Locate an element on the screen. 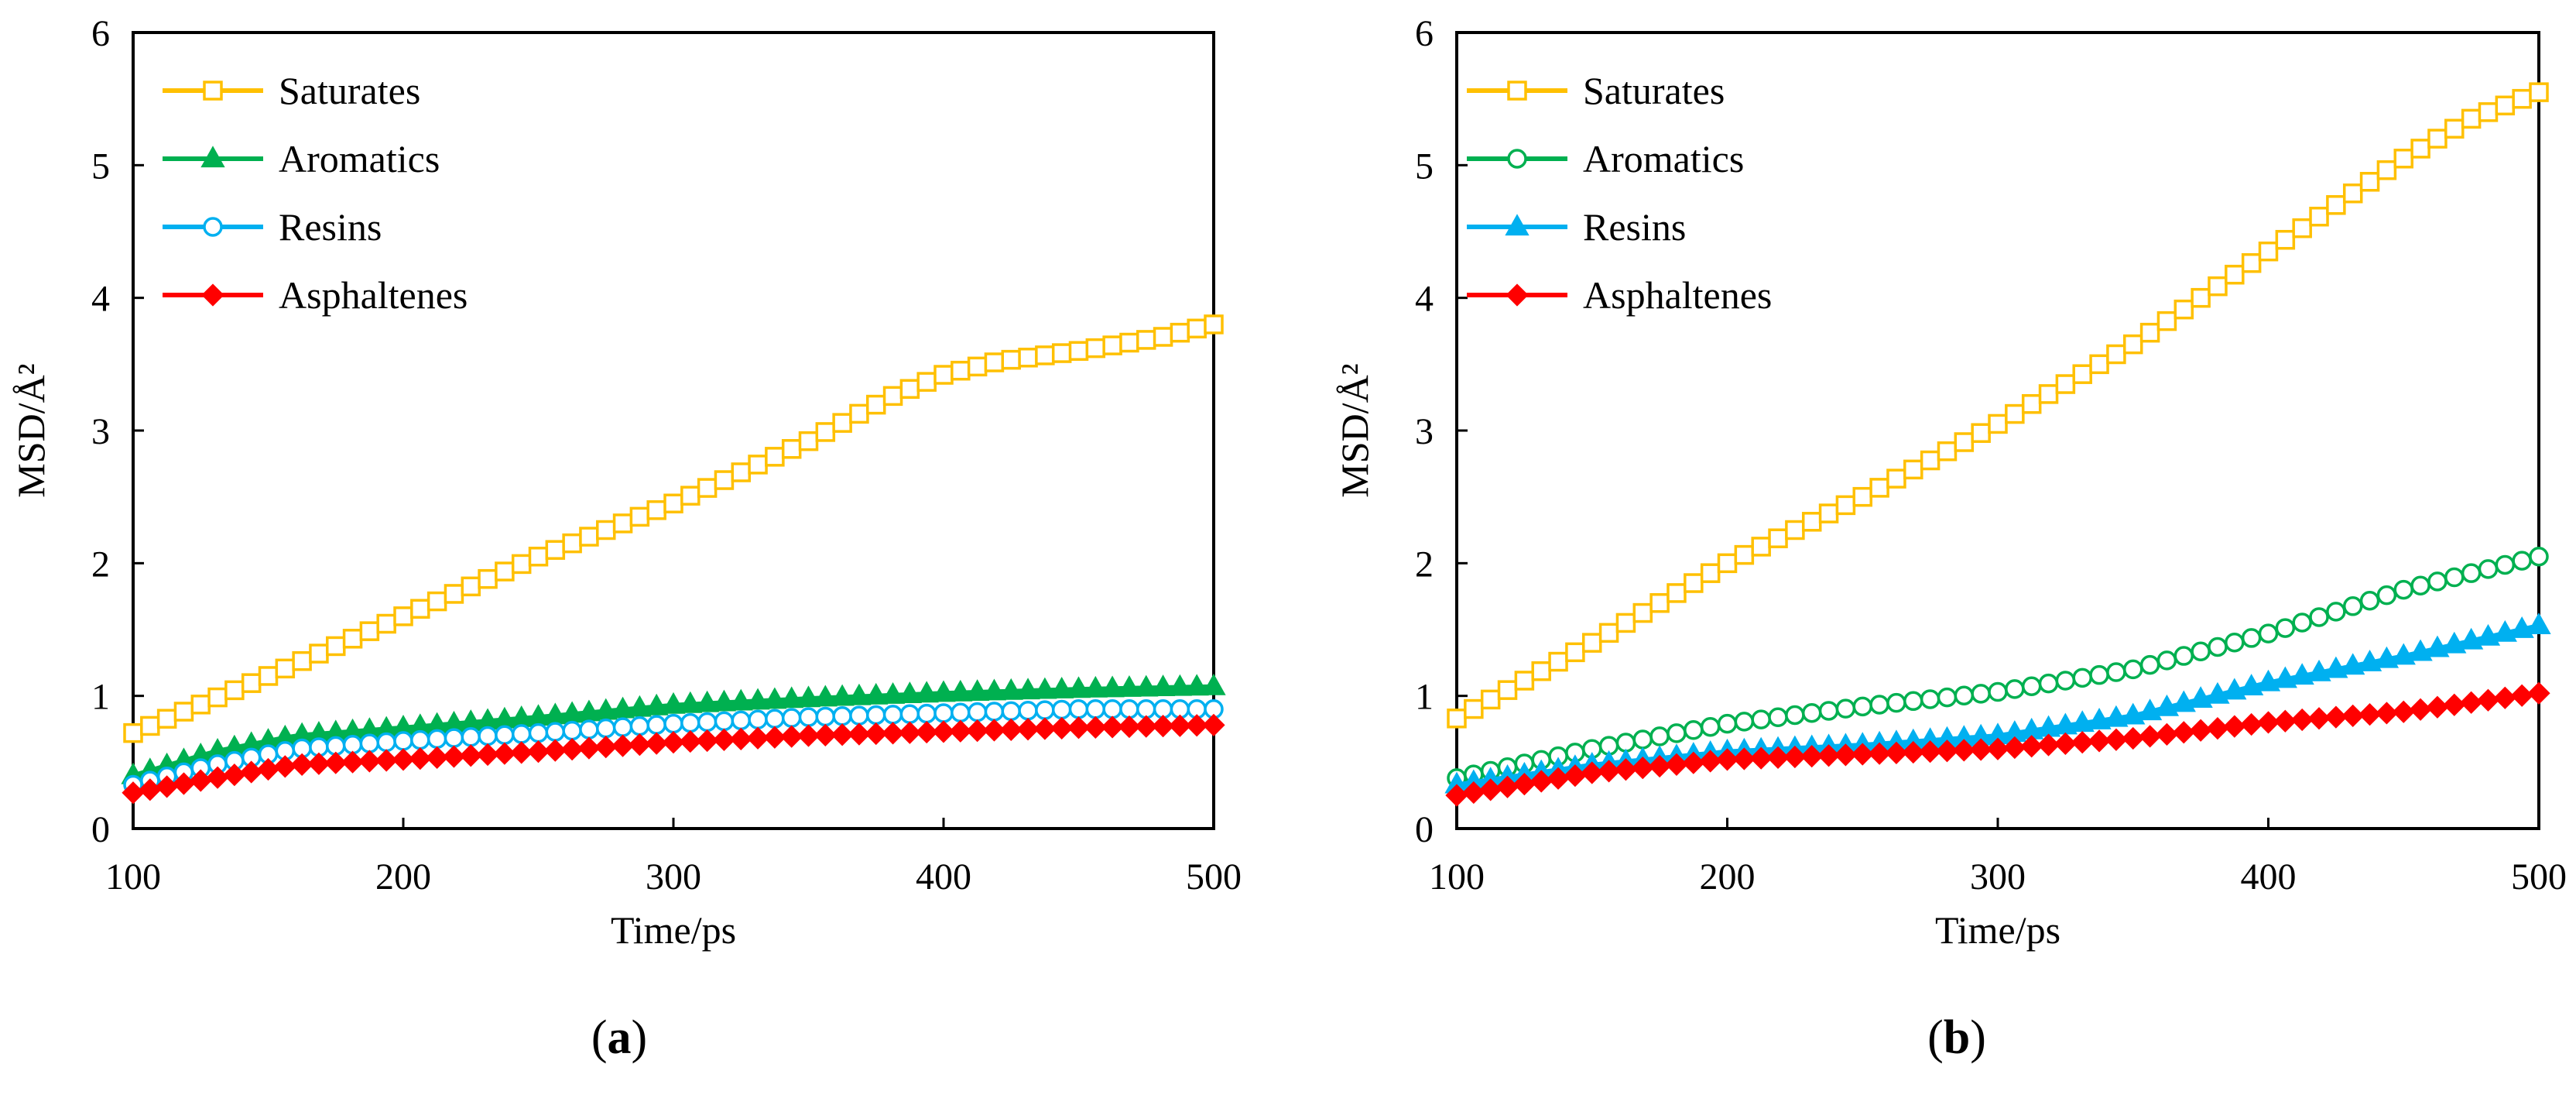  y-tick-label: 6 is located at coordinates (101, 33).